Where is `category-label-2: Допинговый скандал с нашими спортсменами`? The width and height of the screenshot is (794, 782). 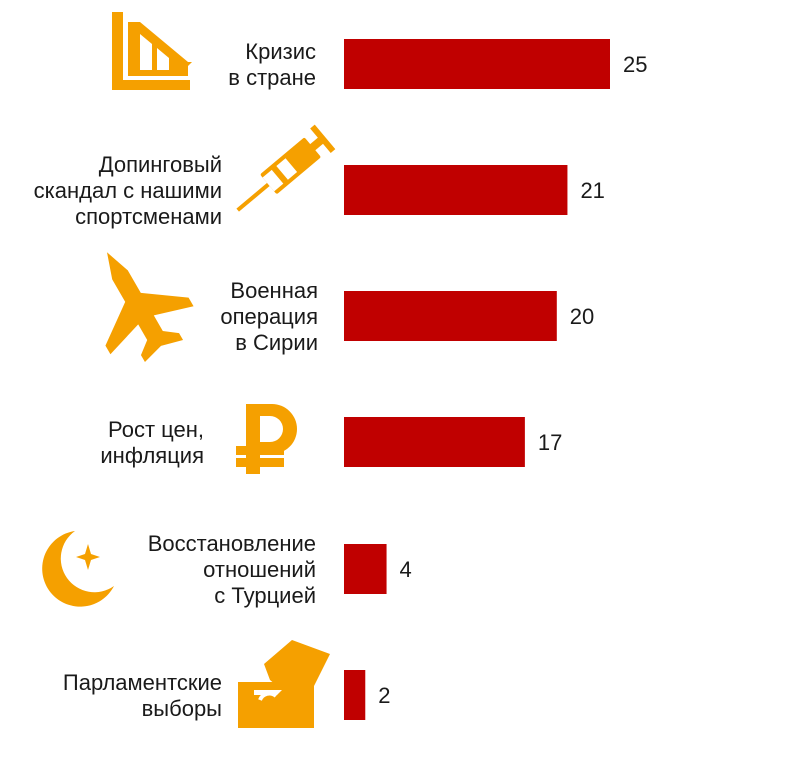 category-label-2: Допинговый скандал с нашими спортсменами is located at coordinates (128, 190).